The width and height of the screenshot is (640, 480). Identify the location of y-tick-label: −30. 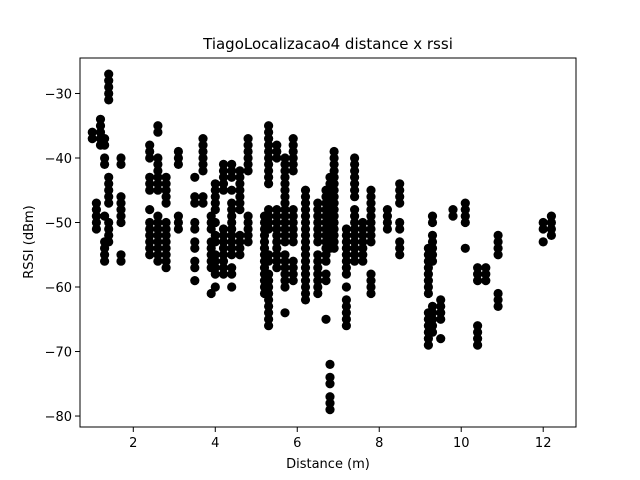
(58, 94).